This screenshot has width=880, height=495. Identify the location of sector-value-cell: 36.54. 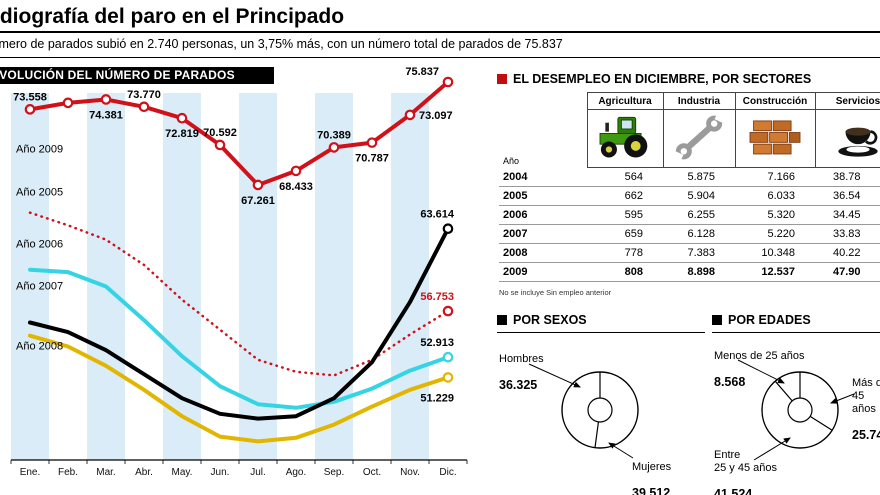
(847, 196).